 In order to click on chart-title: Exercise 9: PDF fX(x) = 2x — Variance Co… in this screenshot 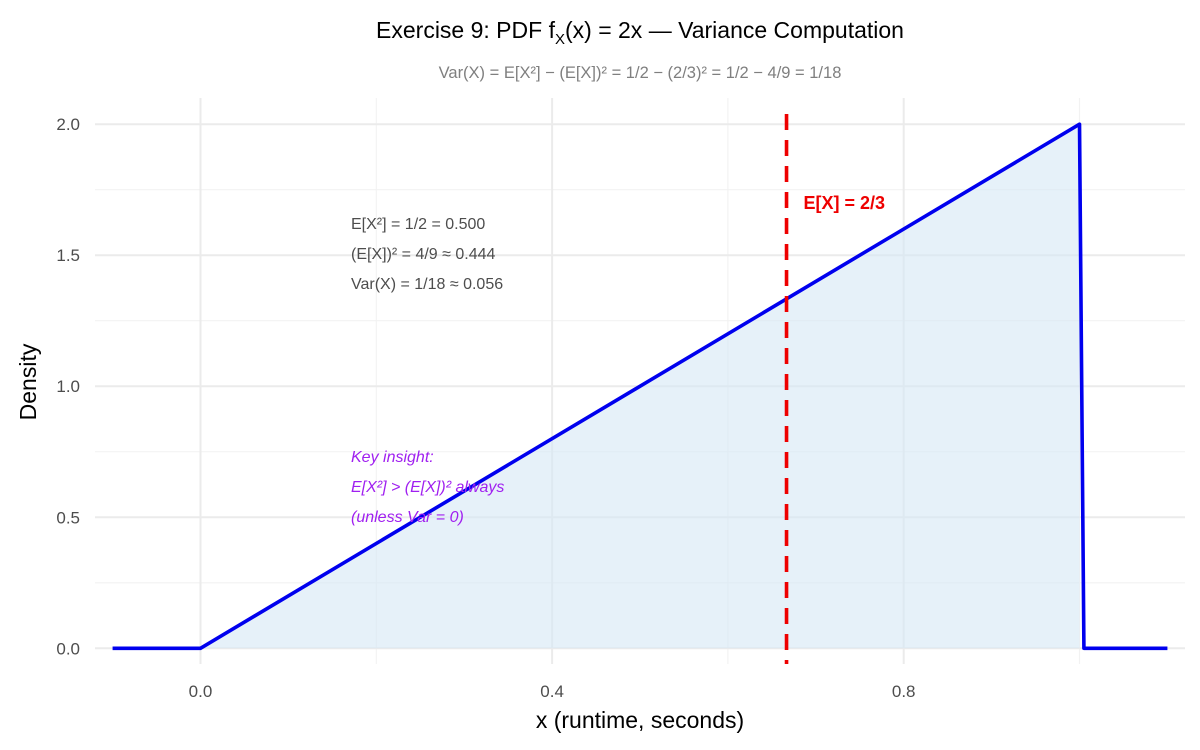, I will do `click(640, 32)`.